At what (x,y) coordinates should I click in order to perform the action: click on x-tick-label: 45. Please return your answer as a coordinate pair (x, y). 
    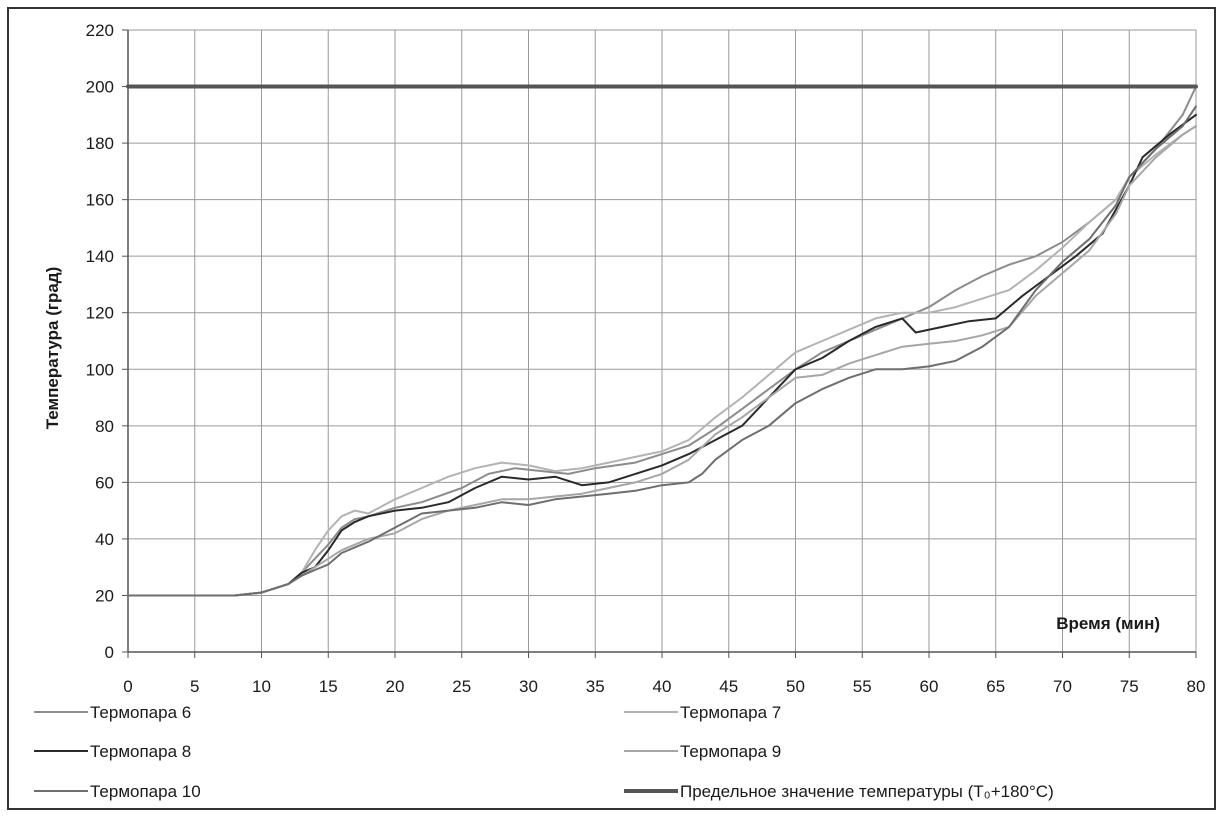
    Looking at the image, I should click on (728, 686).